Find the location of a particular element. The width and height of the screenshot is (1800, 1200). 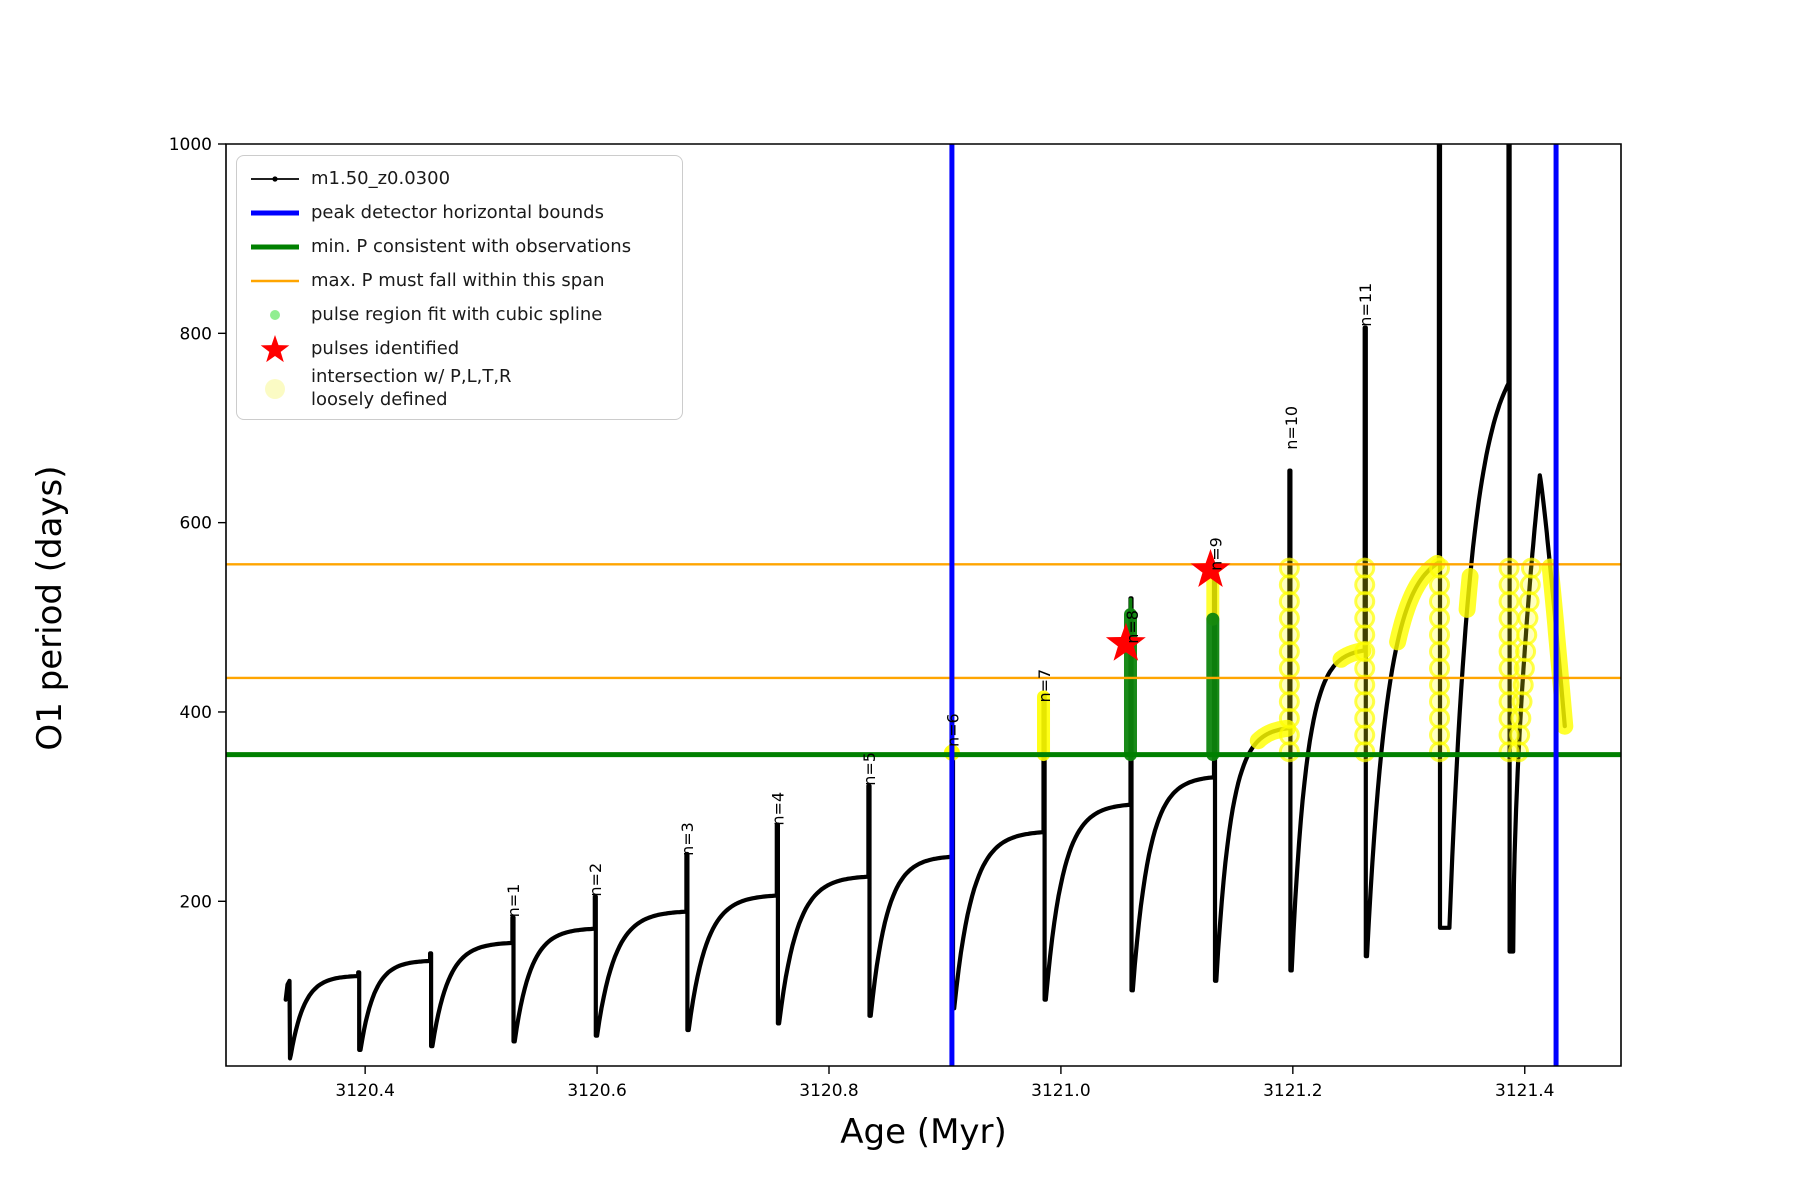

x-axis-label: Age (Myr) is located at coordinates (923, 1132).